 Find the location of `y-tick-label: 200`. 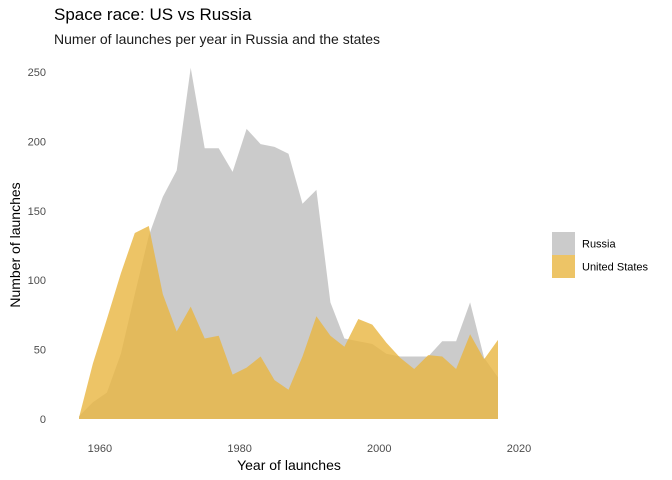

y-tick-label: 200 is located at coordinates (37, 142).